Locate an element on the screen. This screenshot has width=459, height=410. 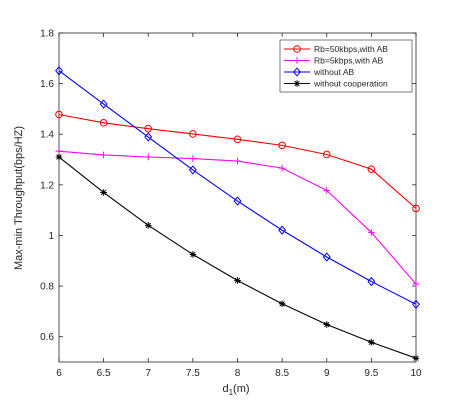
x-axis-label: d1(m) is located at coordinates (235, 390).